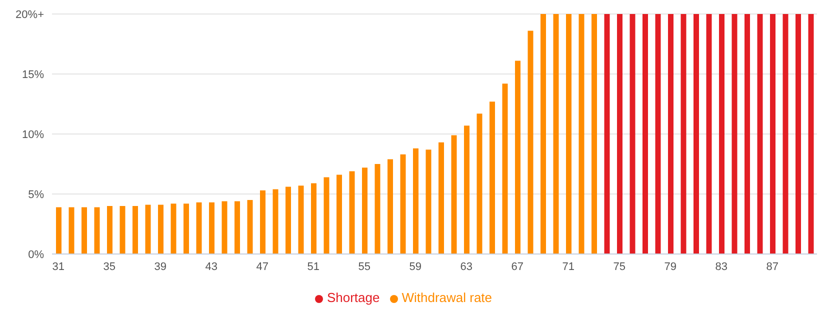 Image resolution: width=831 pixels, height=313 pixels. I want to click on x-tick-label: 47, so click(262, 266).